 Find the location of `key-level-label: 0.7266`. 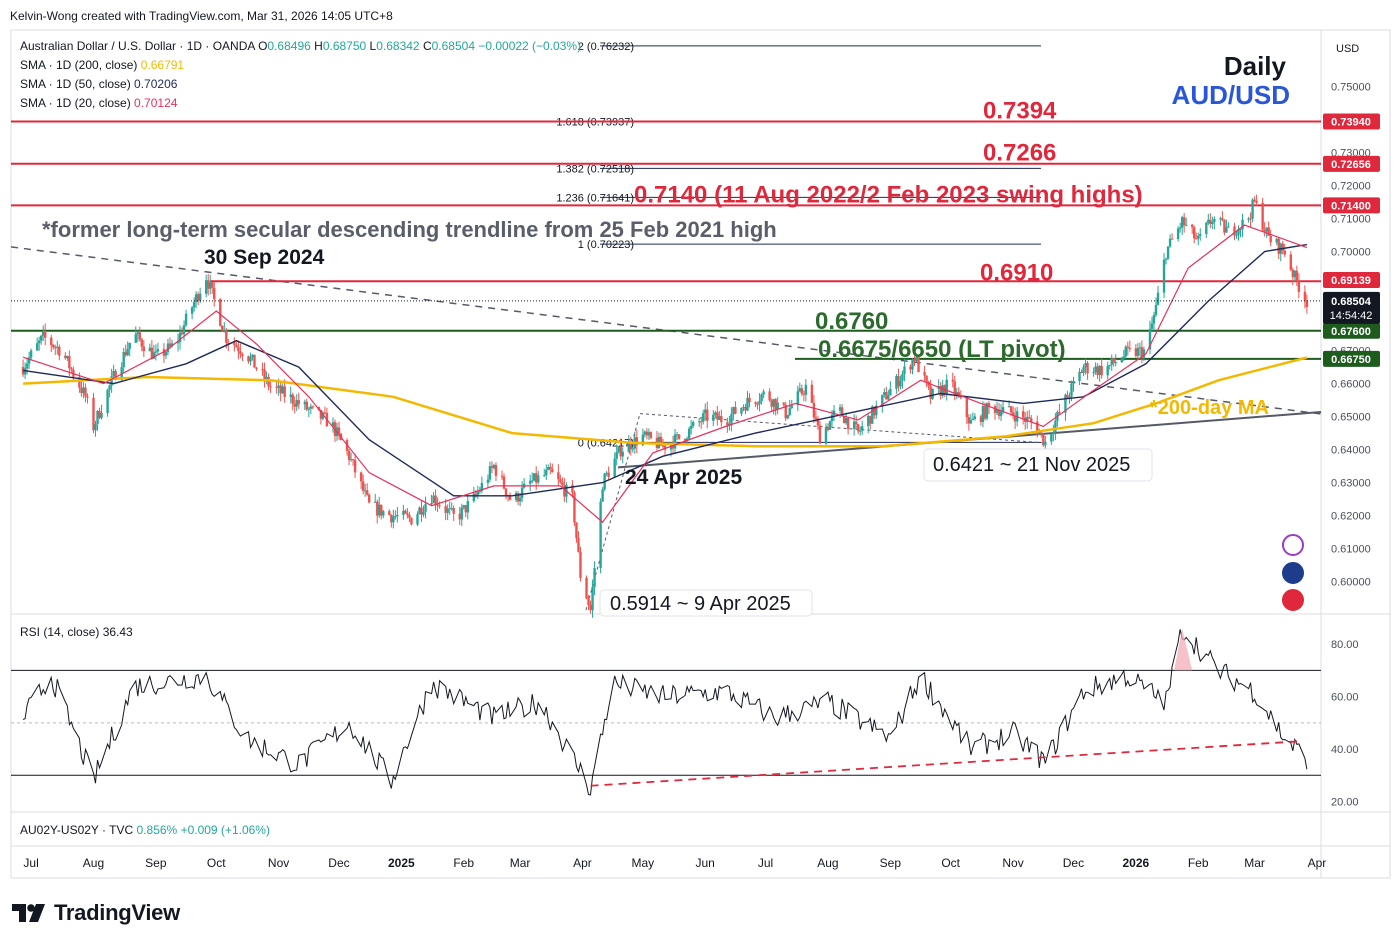

key-level-label: 0.7266 is located at coordinates (1019, 153).